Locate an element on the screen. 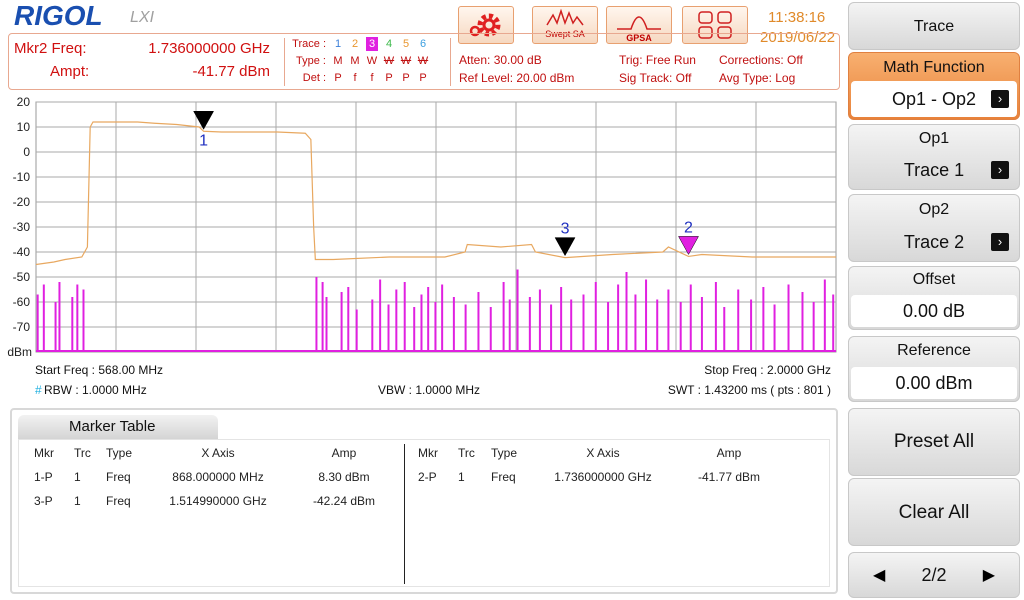  y-tick-label: -40 is located at coordinates (22, 252).